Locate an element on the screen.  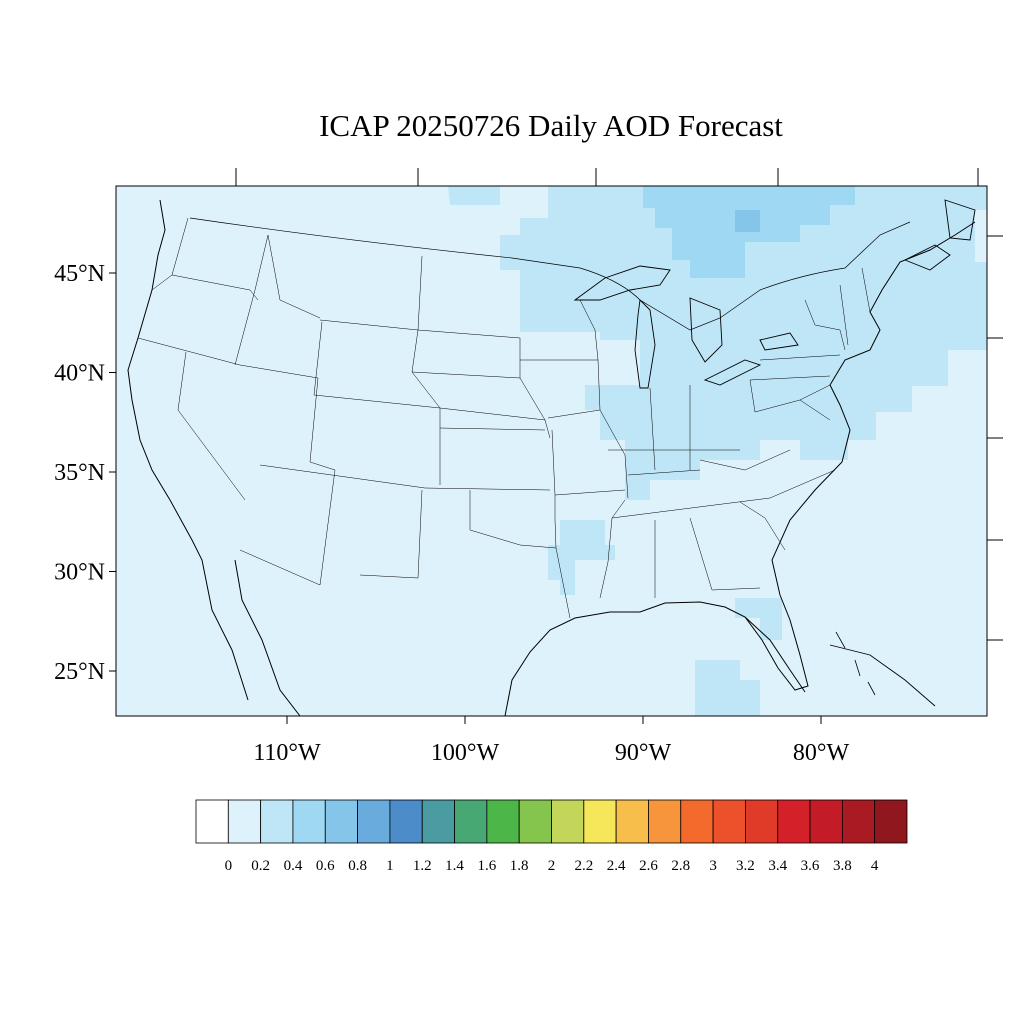
aod-region-canada-plume is located at coordinates (717, 323).